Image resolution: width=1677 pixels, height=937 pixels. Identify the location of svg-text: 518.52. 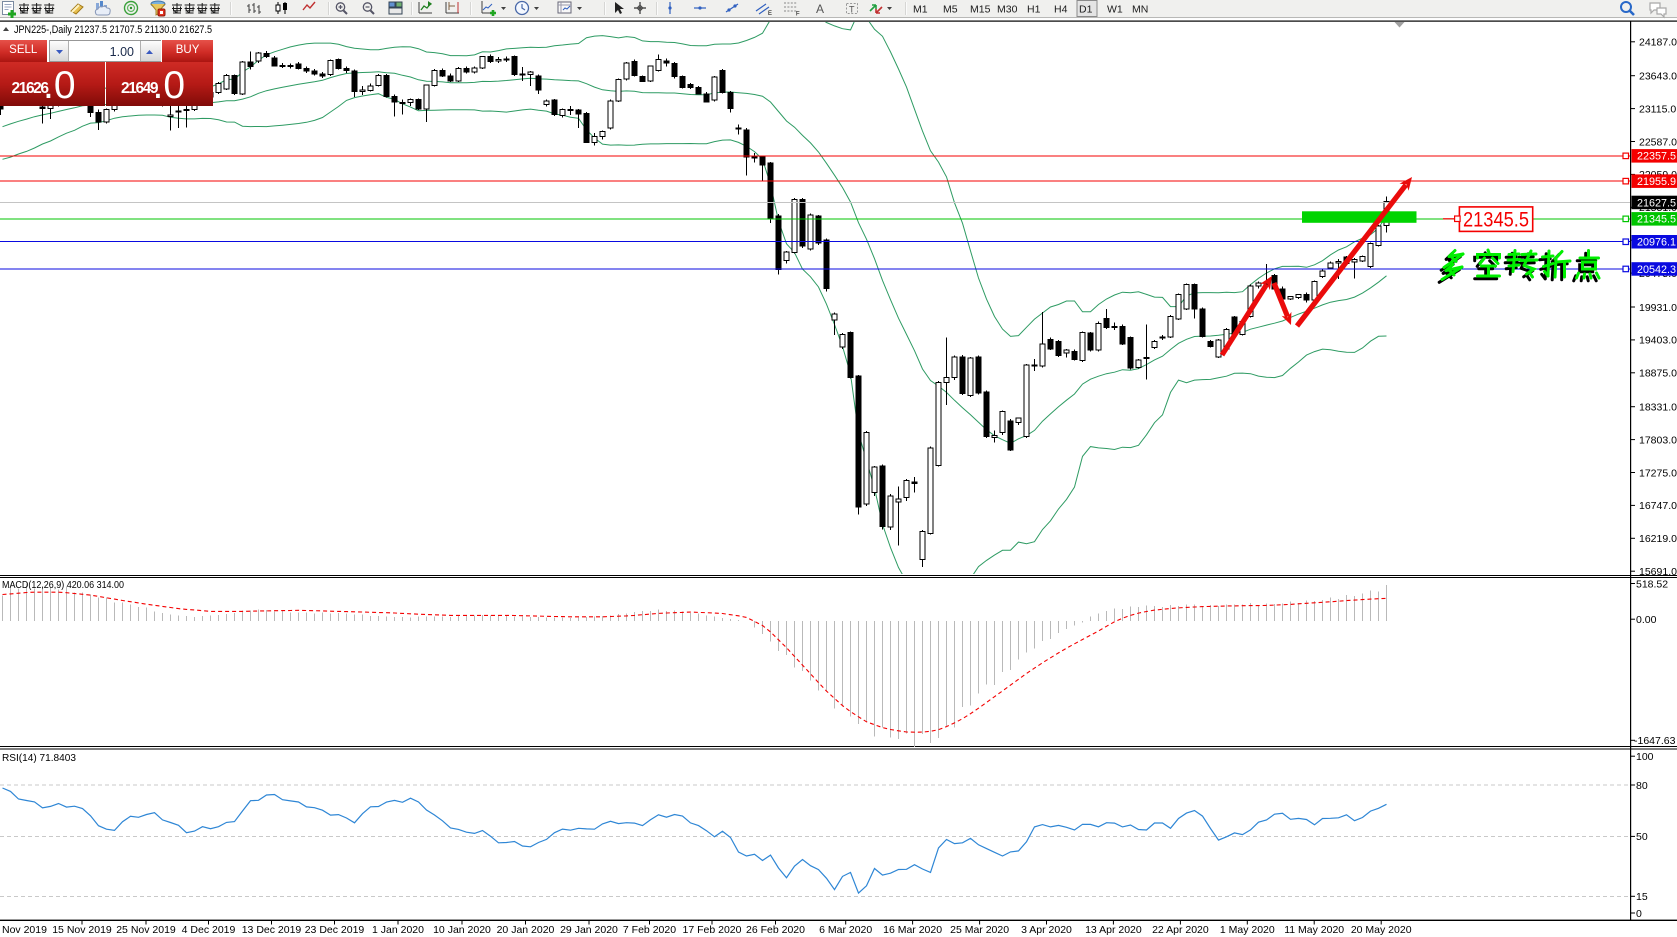
(1652, 584).